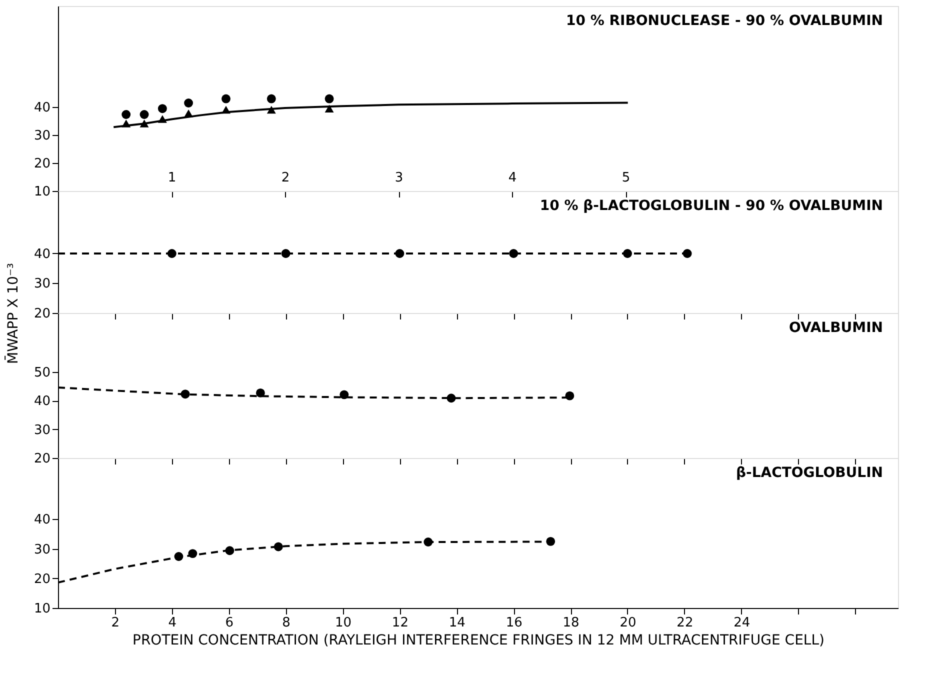 This screenshot has height=685, width=944. I want to click on annotation: 10 % RIBONUCLEASE - 90 % OVALBUMIN, so click(724, 21).